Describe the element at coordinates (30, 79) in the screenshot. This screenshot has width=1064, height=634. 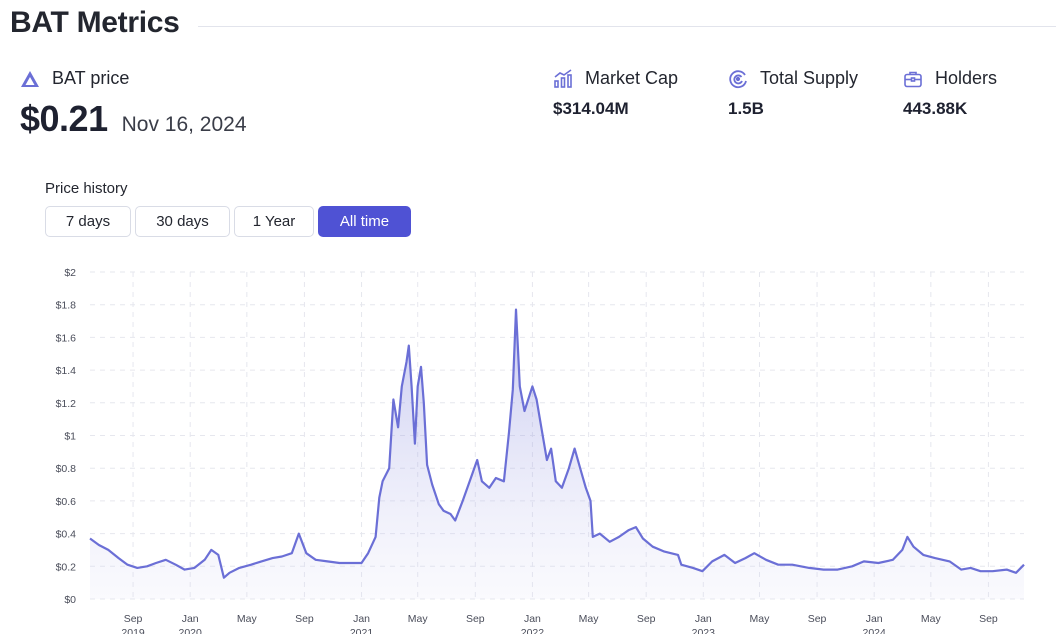
I see `bat-logo-icon` at that location.